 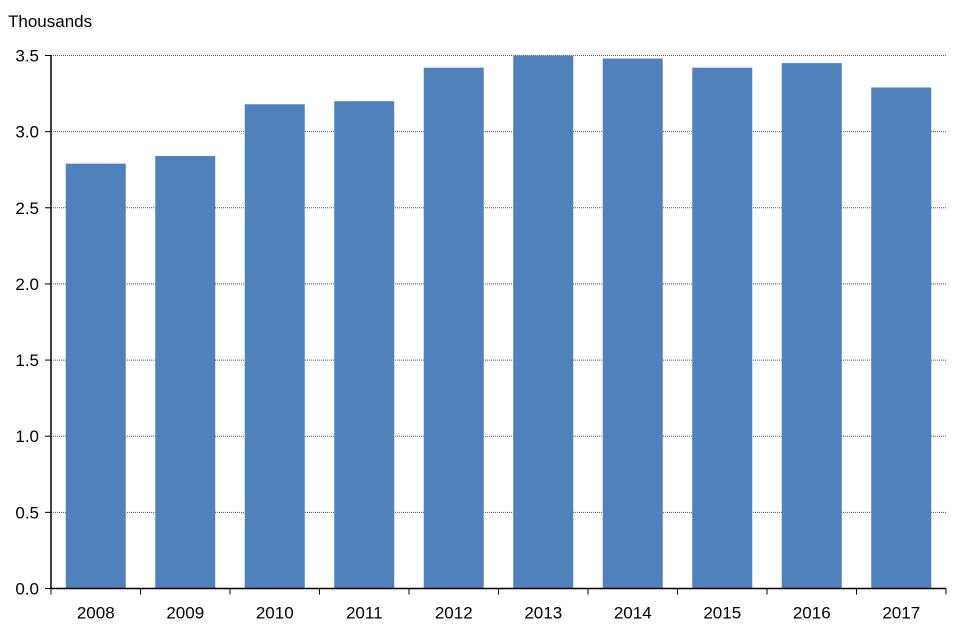 I want to click on y-tick-label: 2.5, so click(x=27, y=208).